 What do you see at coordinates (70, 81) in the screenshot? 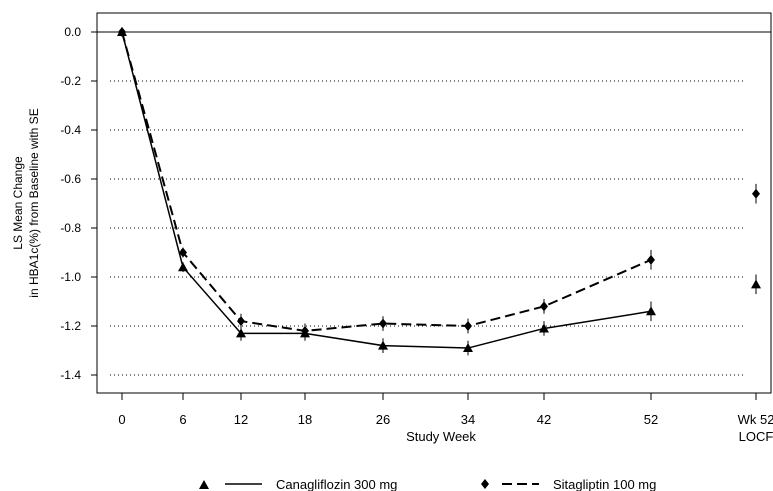
I see `y-tick-label: -0.2` at bounding box center [70, 81].